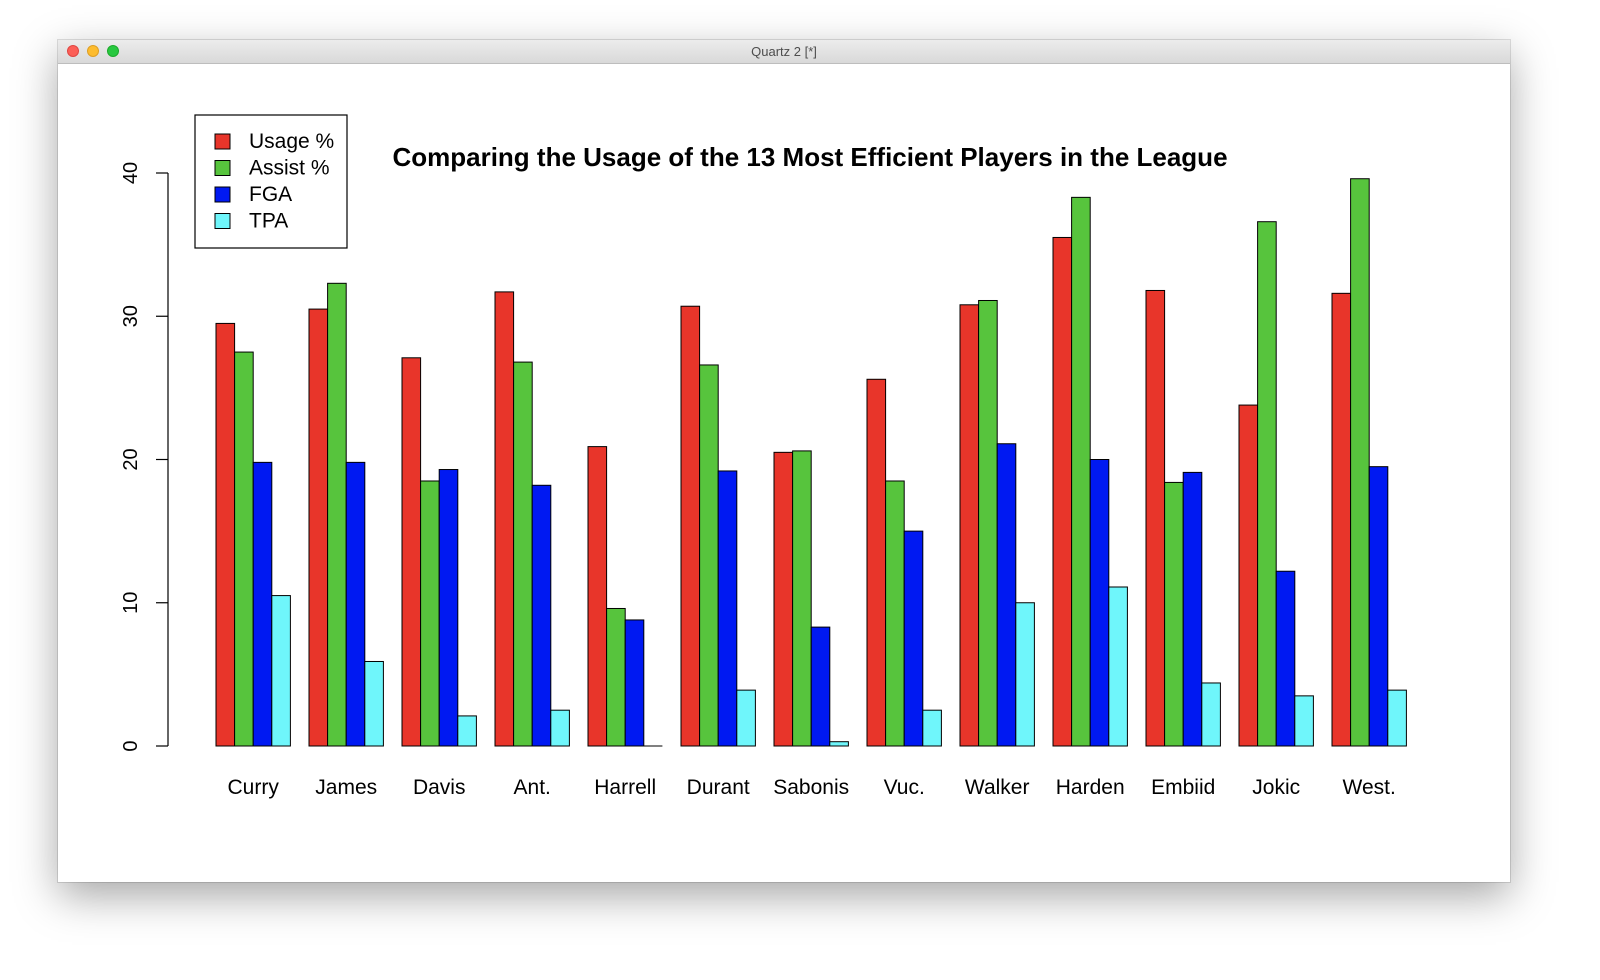 The image size is (1600, 980). What do you see at coordinates (270, 194) in the screenshot?
I see `legend-label: FGA` at bounding box center [270, 194].